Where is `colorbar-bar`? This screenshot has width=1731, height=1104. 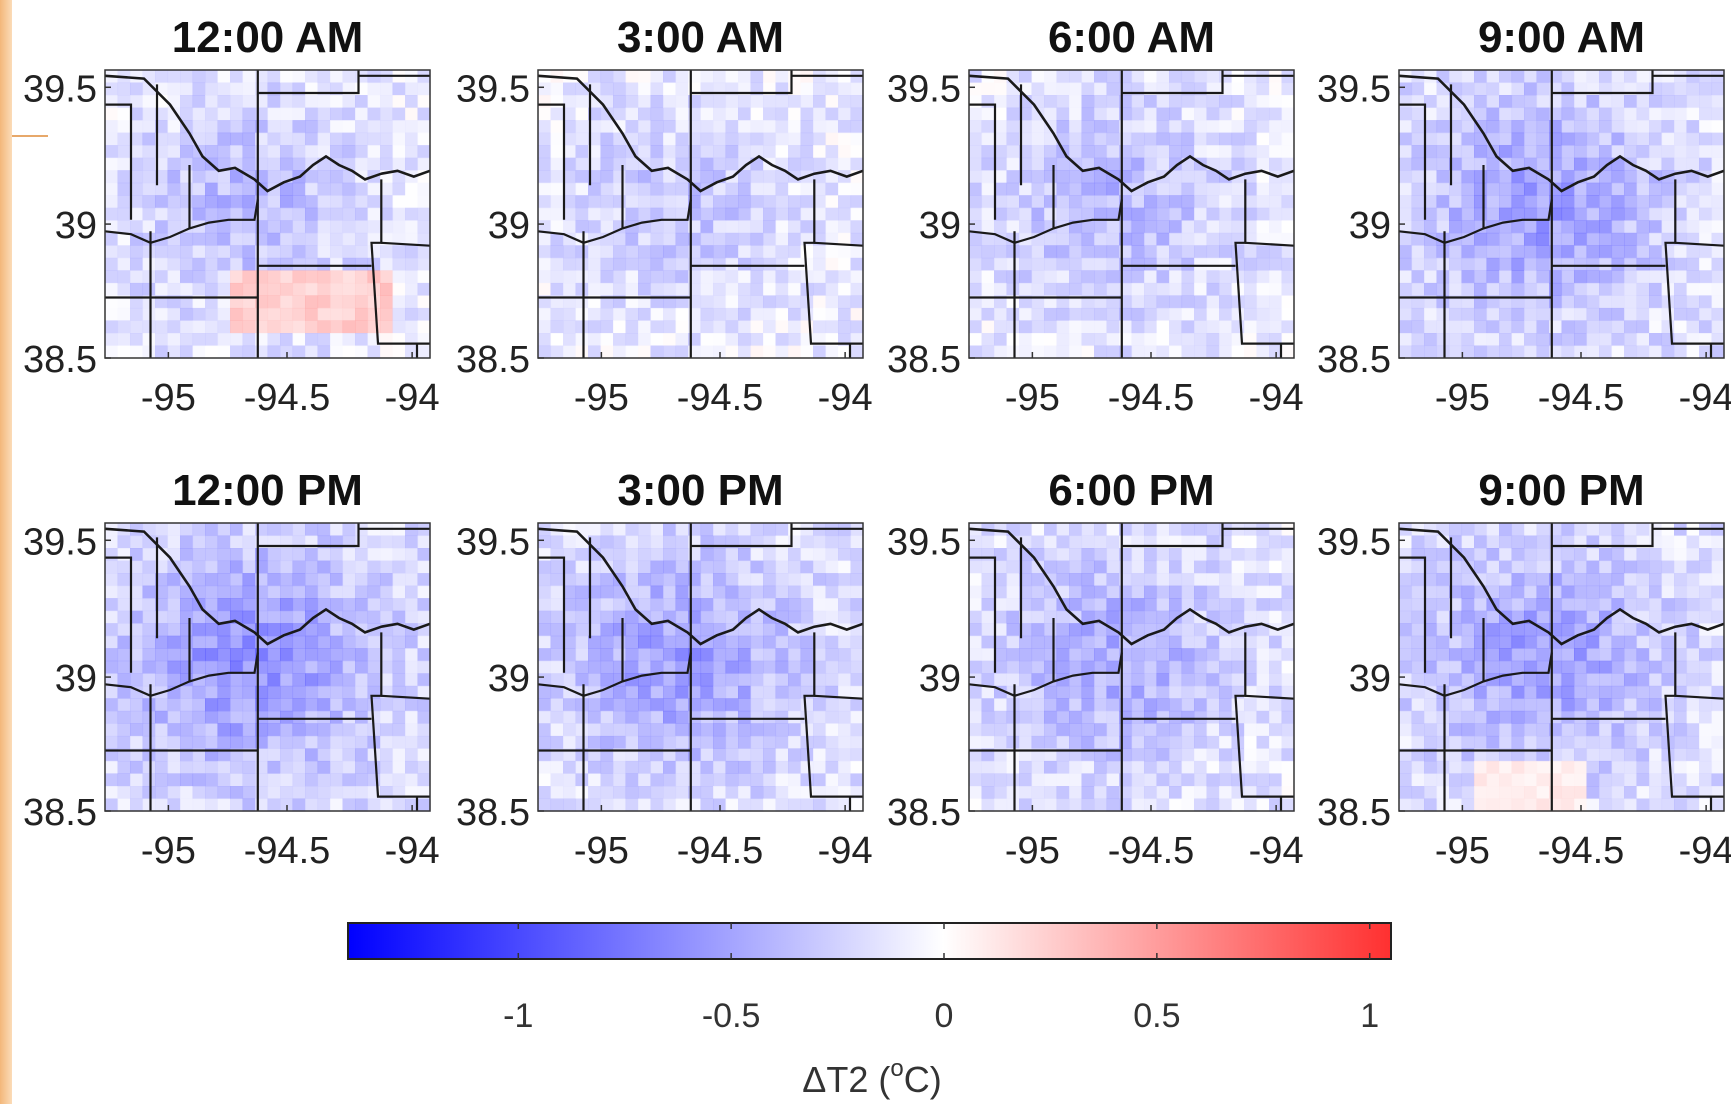 colorbar-bar is located at coordinates (869, 941).